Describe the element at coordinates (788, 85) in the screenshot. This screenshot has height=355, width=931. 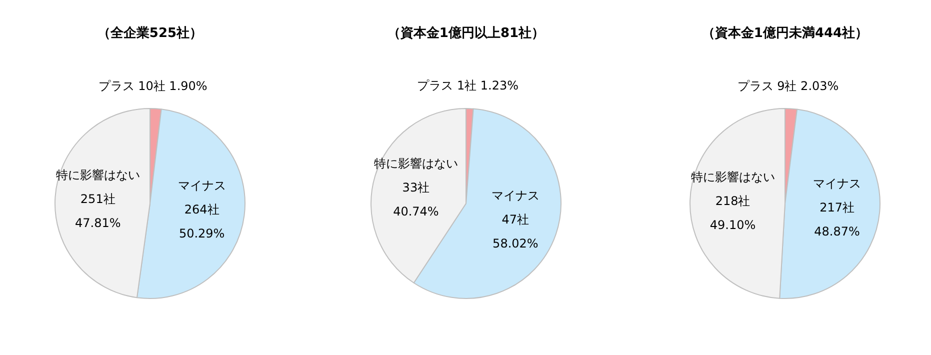
I see `slice-label: プラス 9社 2.03%` at that location.